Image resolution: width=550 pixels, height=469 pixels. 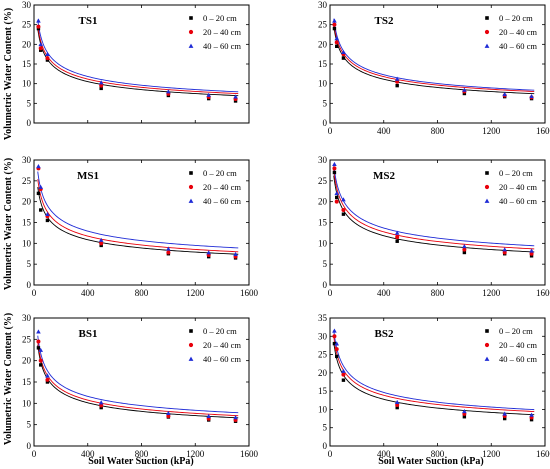 I want to click on x-tick-label: 400, so click(x=88, y=293).